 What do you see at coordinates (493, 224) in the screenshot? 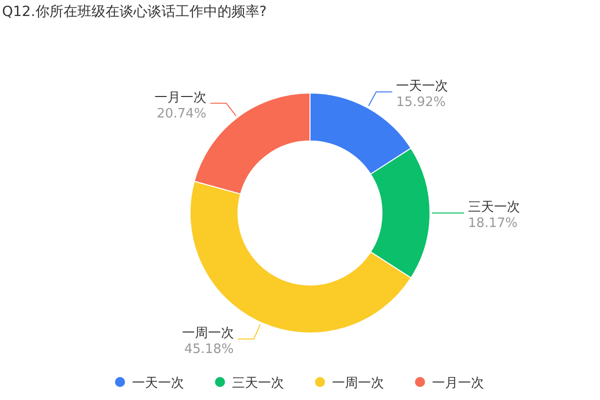
I see `data-label: 18.17%` at bounding box center [493, 224].